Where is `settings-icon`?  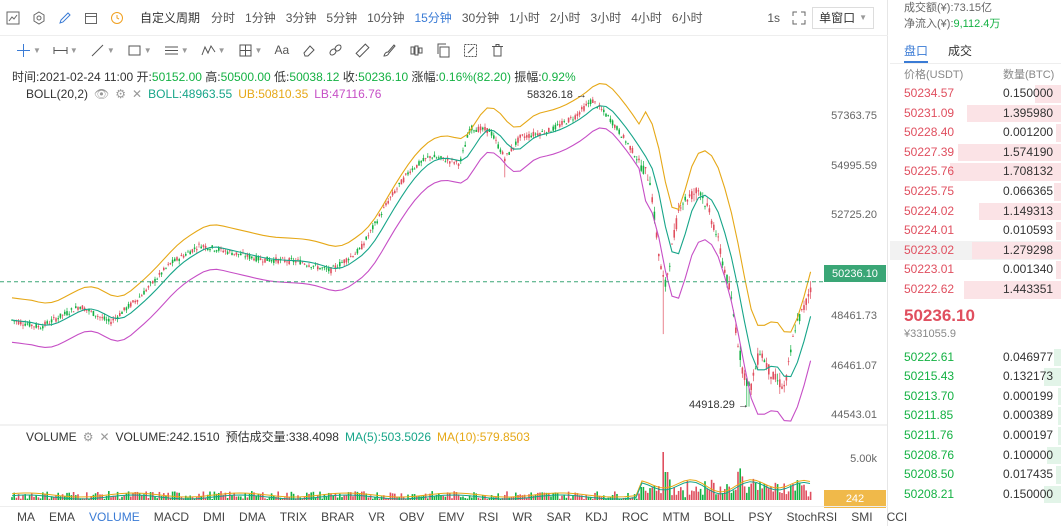 settings-icon is located at coordinates (39, 18).